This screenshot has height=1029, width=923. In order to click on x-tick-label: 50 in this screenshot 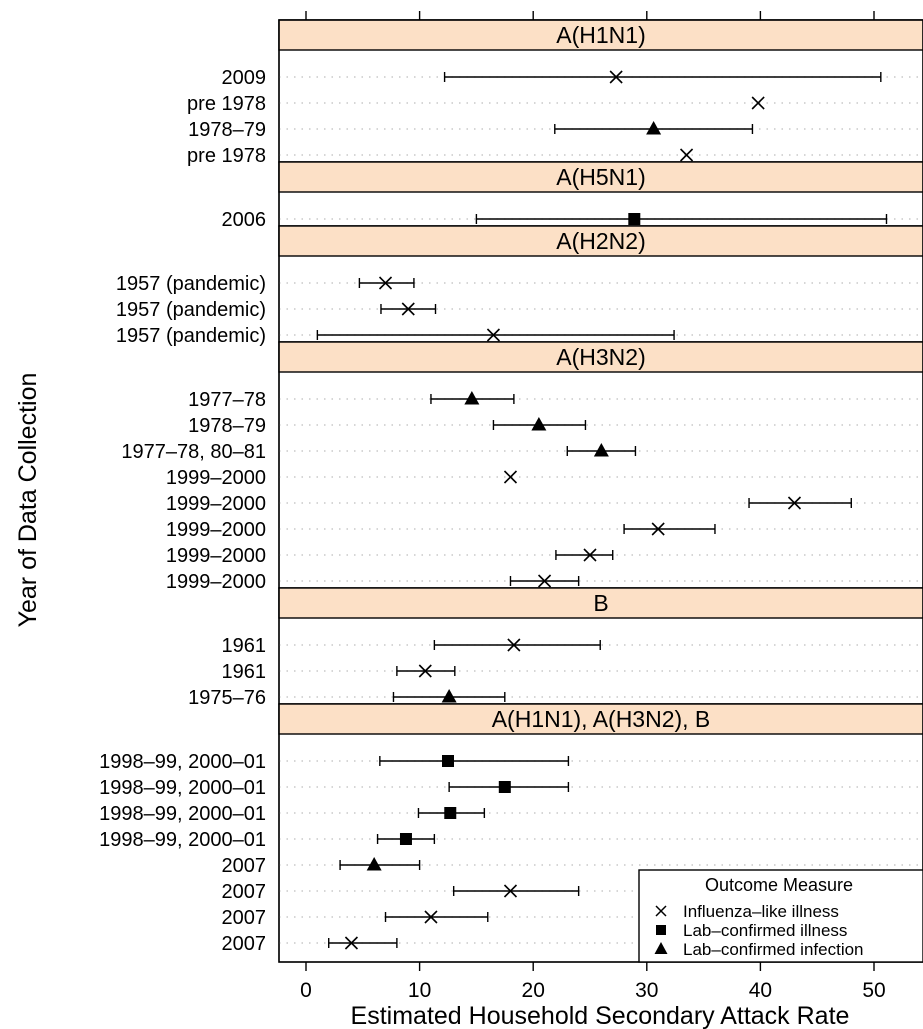, I will do `click(873, 990)`.